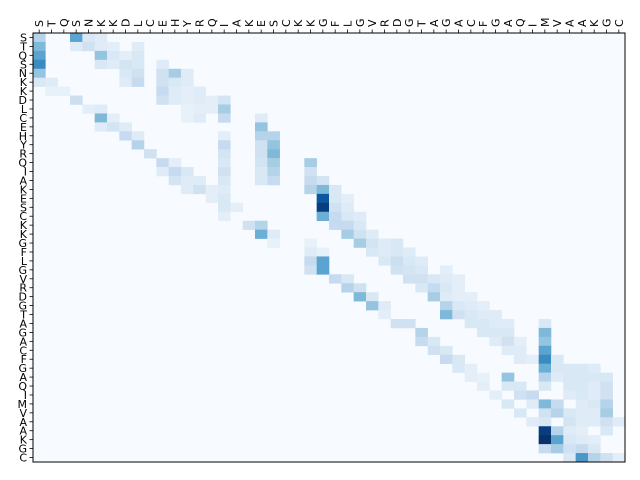 This screenshot has width=640, height=480. What do you see at coordinates (23, 413) in the screenshot?
I see `y-tick-label: V` at bounding box center [23, 413].